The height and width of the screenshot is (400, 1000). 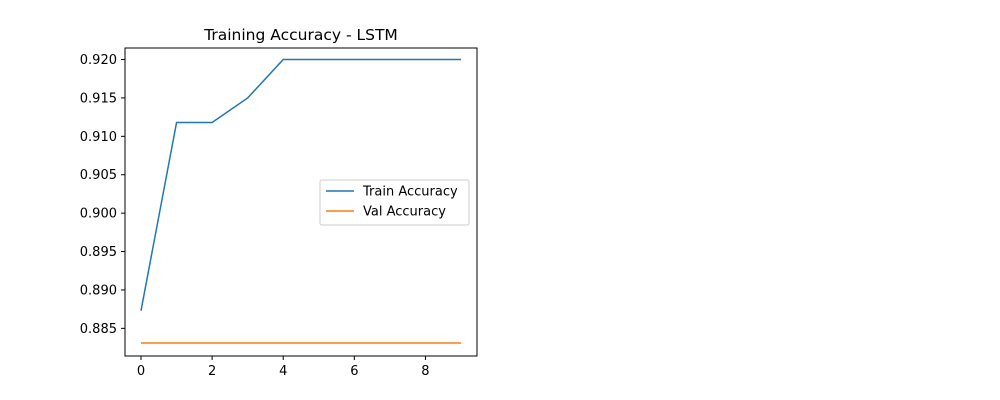 I want to click on y-tick-label: 0.905, so click(x=98, y=175).